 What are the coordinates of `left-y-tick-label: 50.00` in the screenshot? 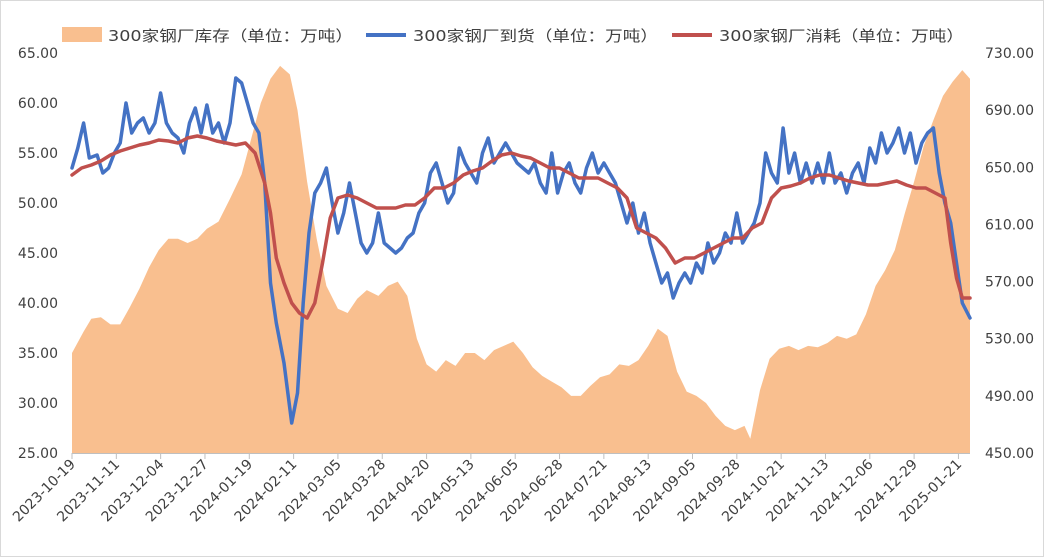 It's located at (38, 204).